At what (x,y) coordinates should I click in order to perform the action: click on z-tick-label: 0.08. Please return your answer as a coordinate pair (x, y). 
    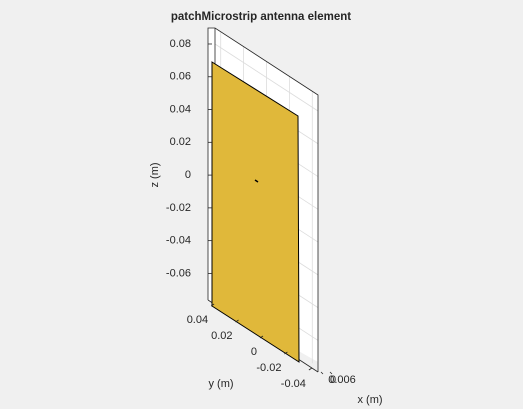
    Looking at the image, I should click on (180, 44).